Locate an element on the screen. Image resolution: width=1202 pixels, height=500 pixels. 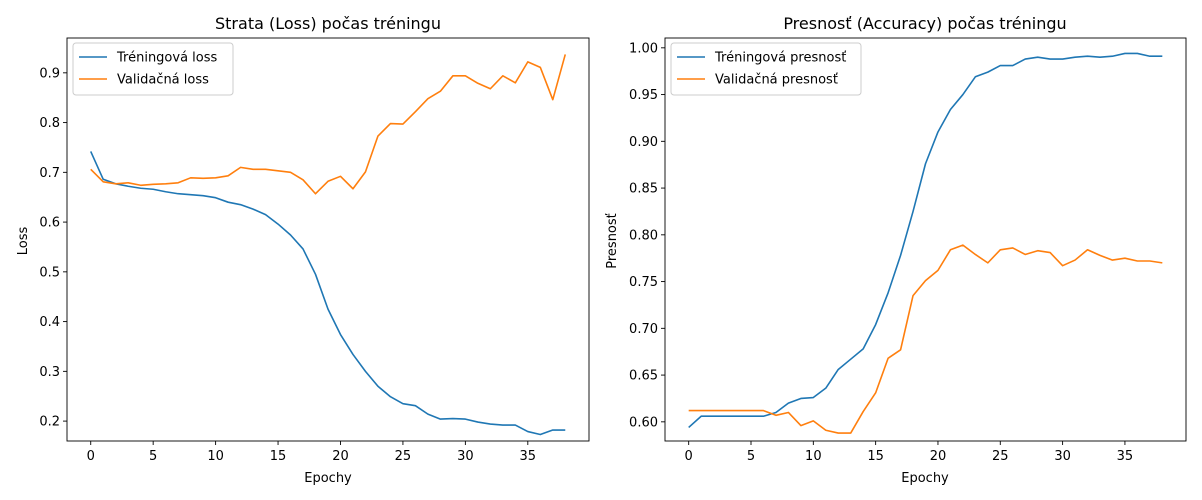
accuracy-legend: Tréningová presnosť Validačná presnosť is located at coordinates (766, 69).